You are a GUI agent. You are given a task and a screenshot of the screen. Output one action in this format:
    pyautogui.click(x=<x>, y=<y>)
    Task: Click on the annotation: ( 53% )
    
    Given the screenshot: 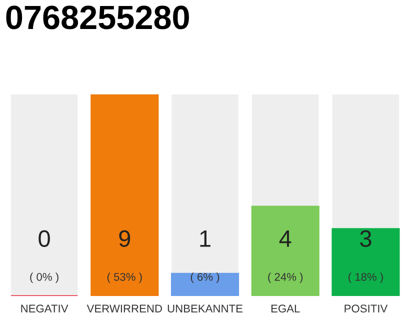 What is the action you would take?
    pyautogui.click(x=124, y=278)
    